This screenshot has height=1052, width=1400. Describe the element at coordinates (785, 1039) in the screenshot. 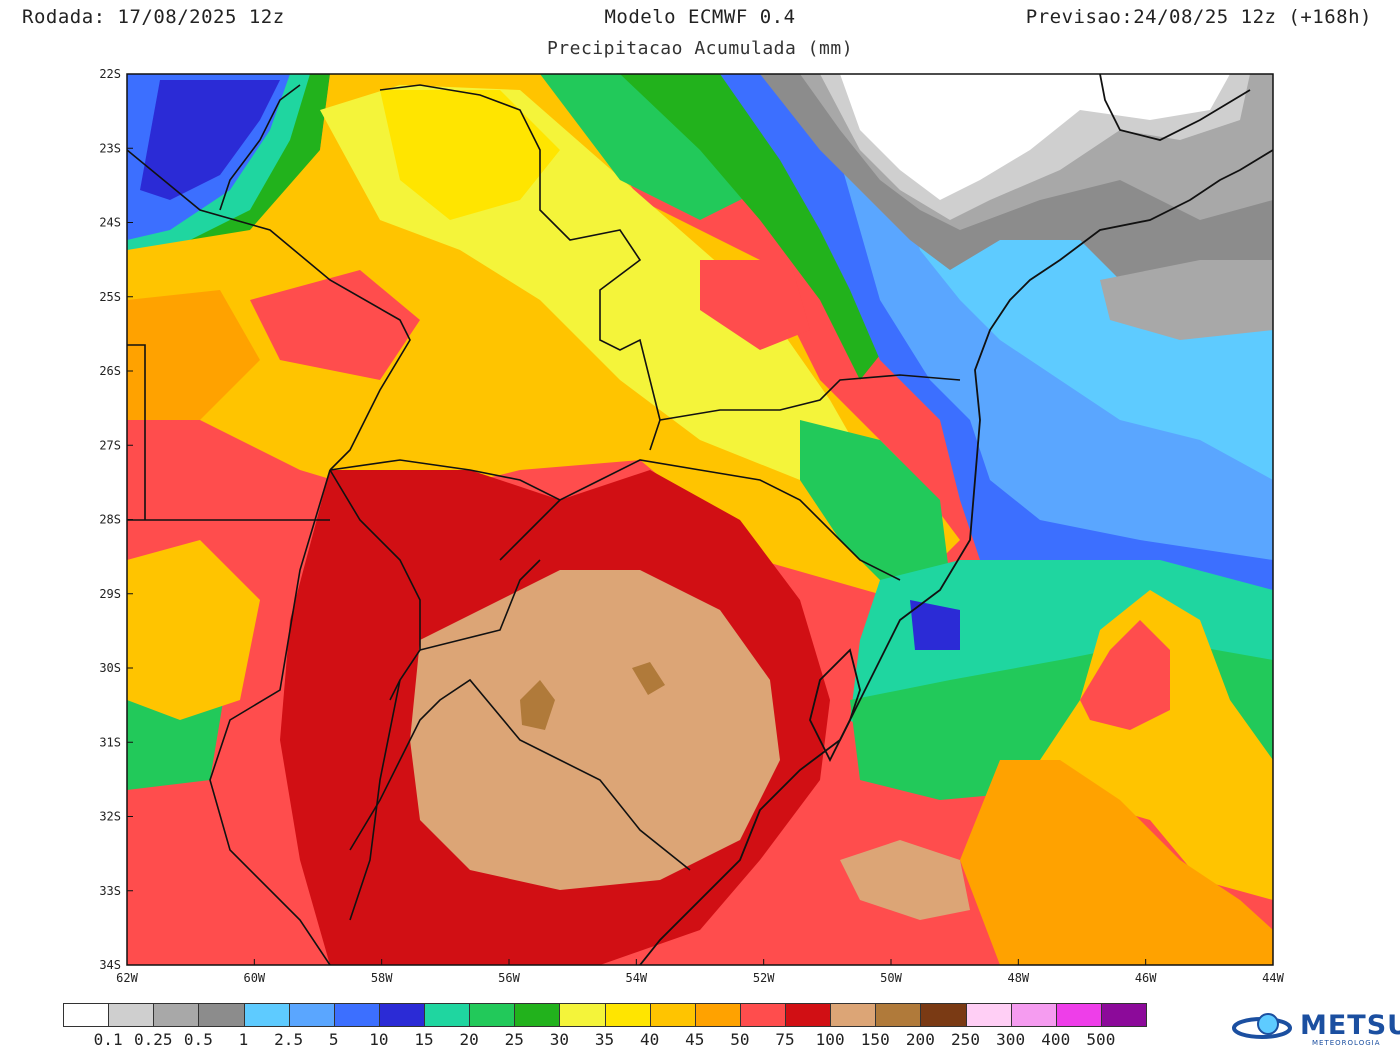

I see `legend-label: 75` at that location.